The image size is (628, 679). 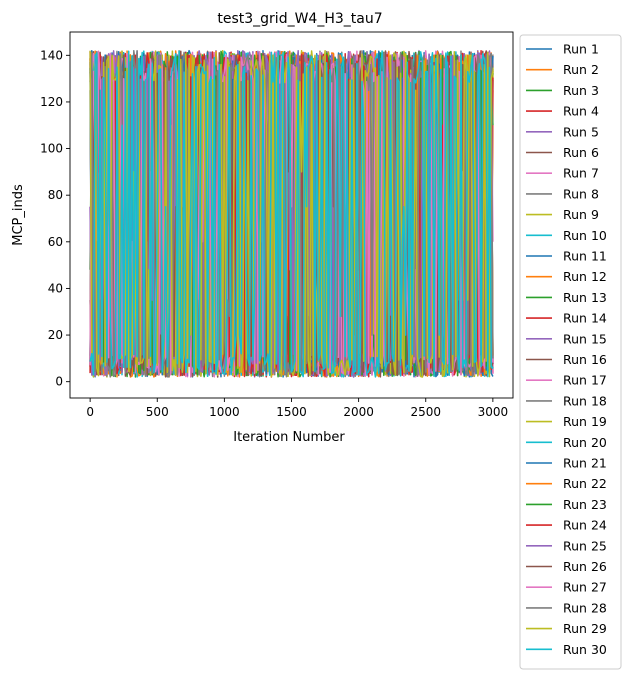 What do you see at coordinates (585, 545) in the screenshot?
I see `legend-label: Run 25` at bounding box center [585, 545].